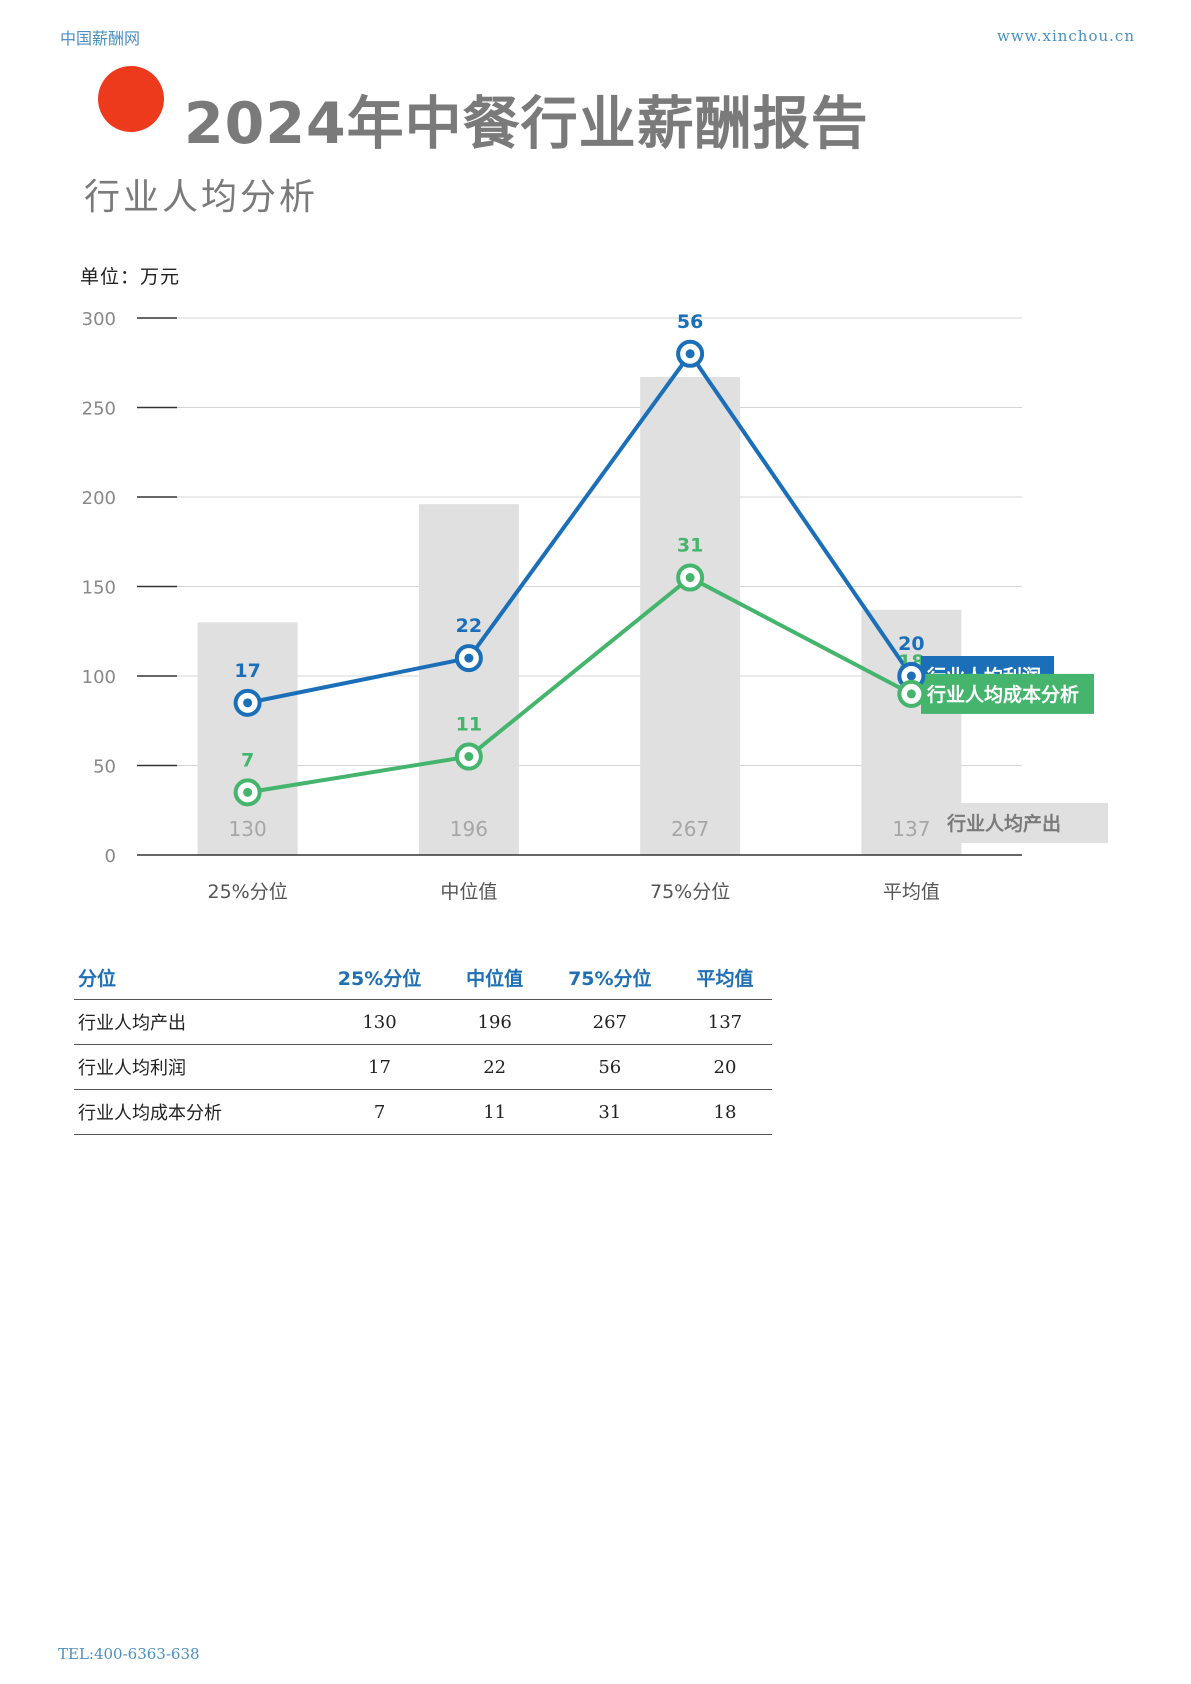  What do you see at coordinates (1003, 823) in the screenshot?
I see `legend-label-output: 行业人均产出` at bounding box center [1003, 823].